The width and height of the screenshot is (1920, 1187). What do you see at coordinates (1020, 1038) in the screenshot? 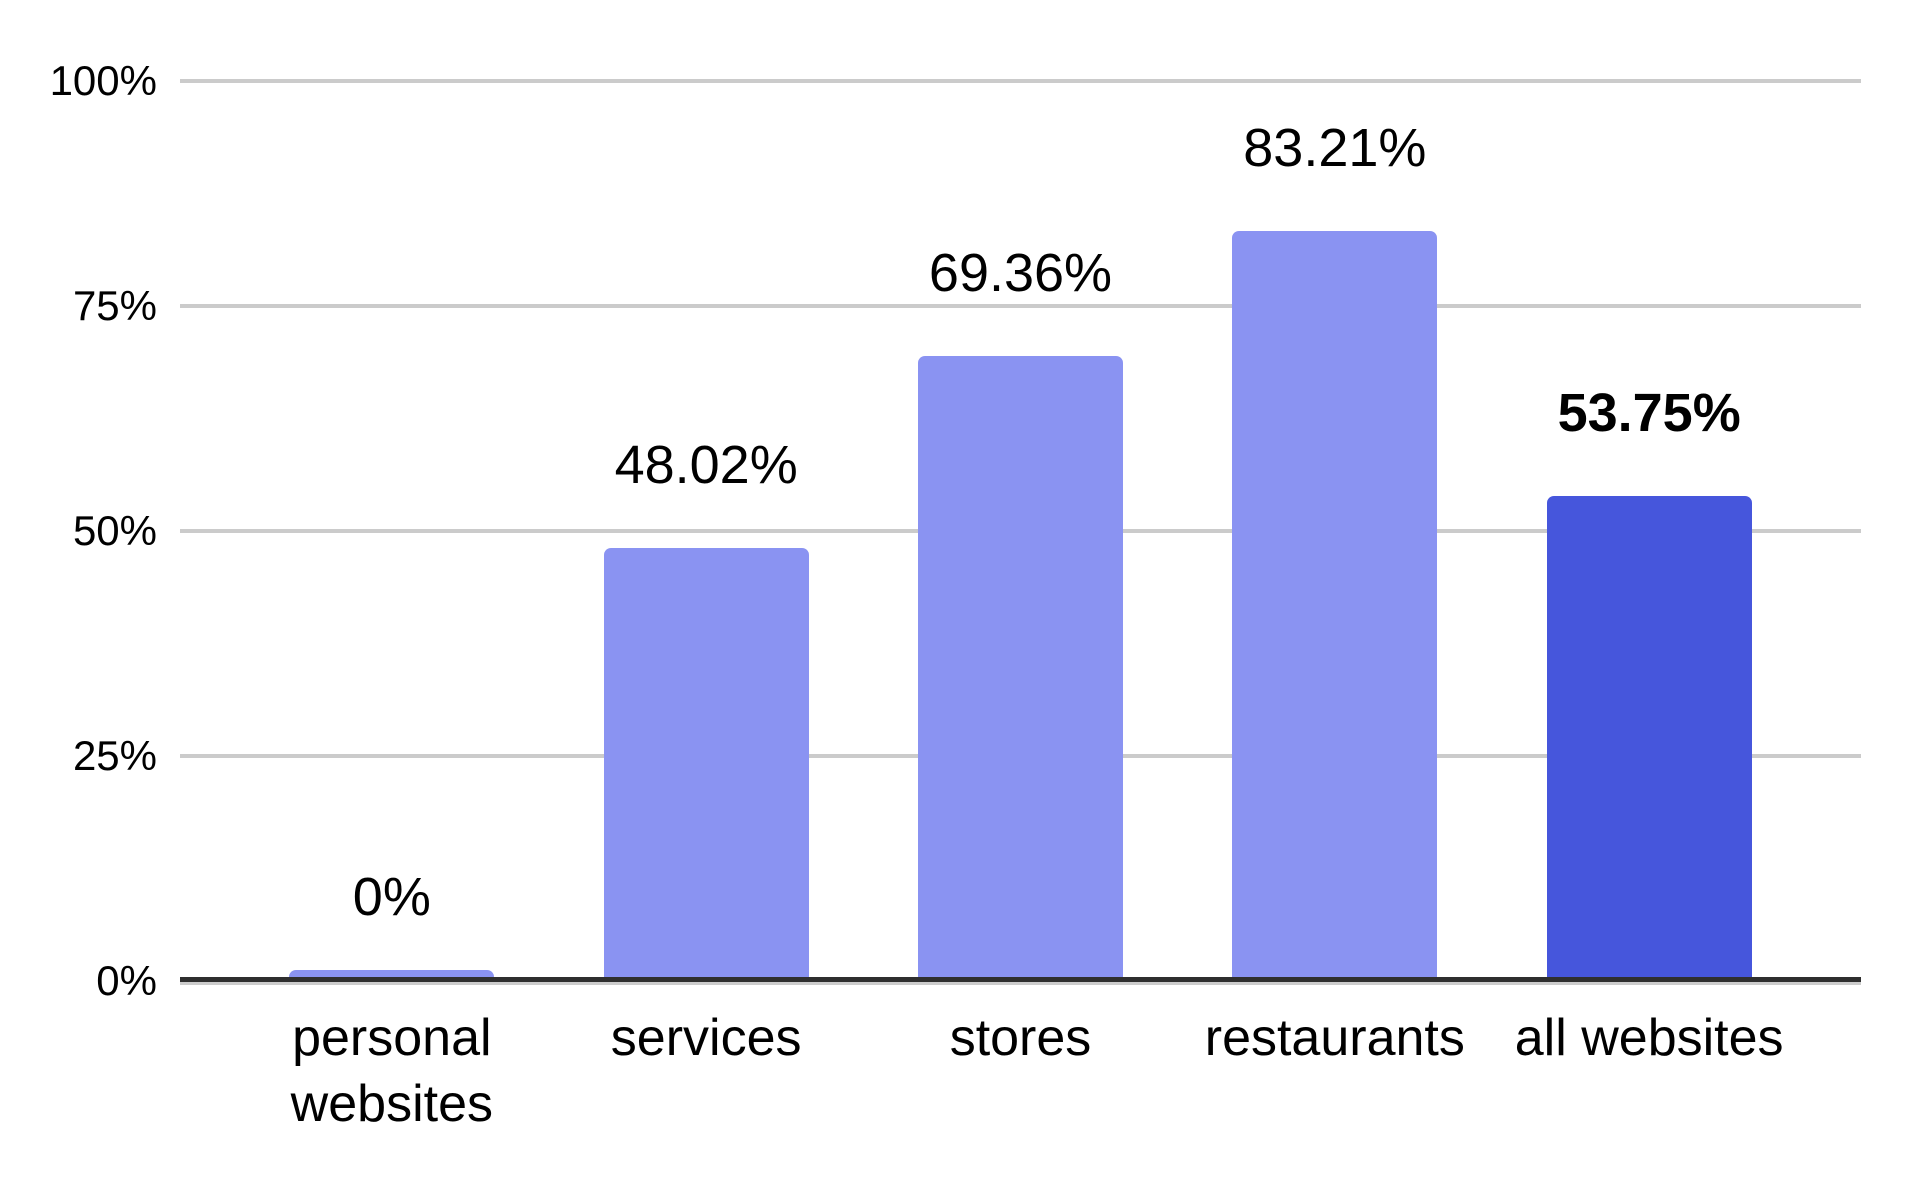
I see `category-label-stores: stores` at bounding box center [1020, 1038].